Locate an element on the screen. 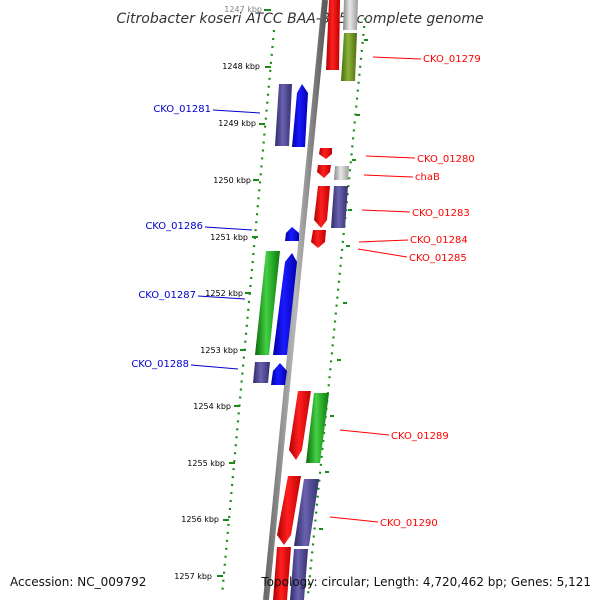 This screenshot has width=600, height=600. gene-top-gray-feature is located at coordinates (350, 15).